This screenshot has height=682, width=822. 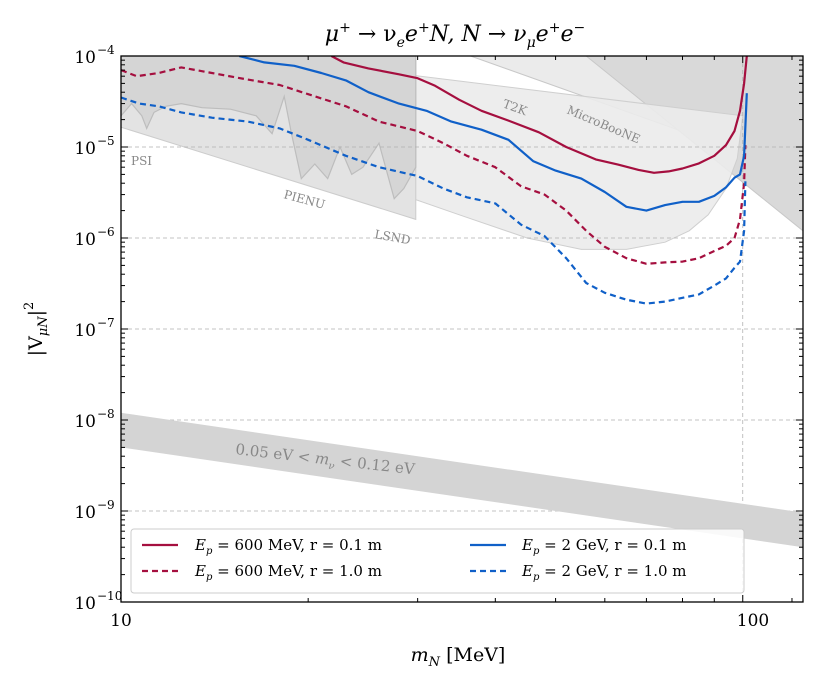 I want to click on y-tick-exp: −6, so click(x=106, y=232).